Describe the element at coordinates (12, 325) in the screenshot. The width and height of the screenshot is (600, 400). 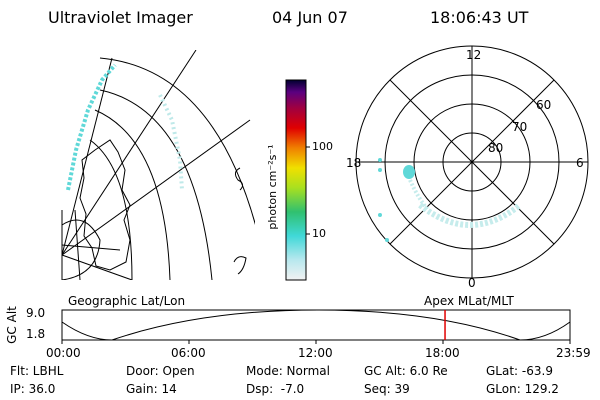
I see `timeline-ylabel: GC Alt` at that location.